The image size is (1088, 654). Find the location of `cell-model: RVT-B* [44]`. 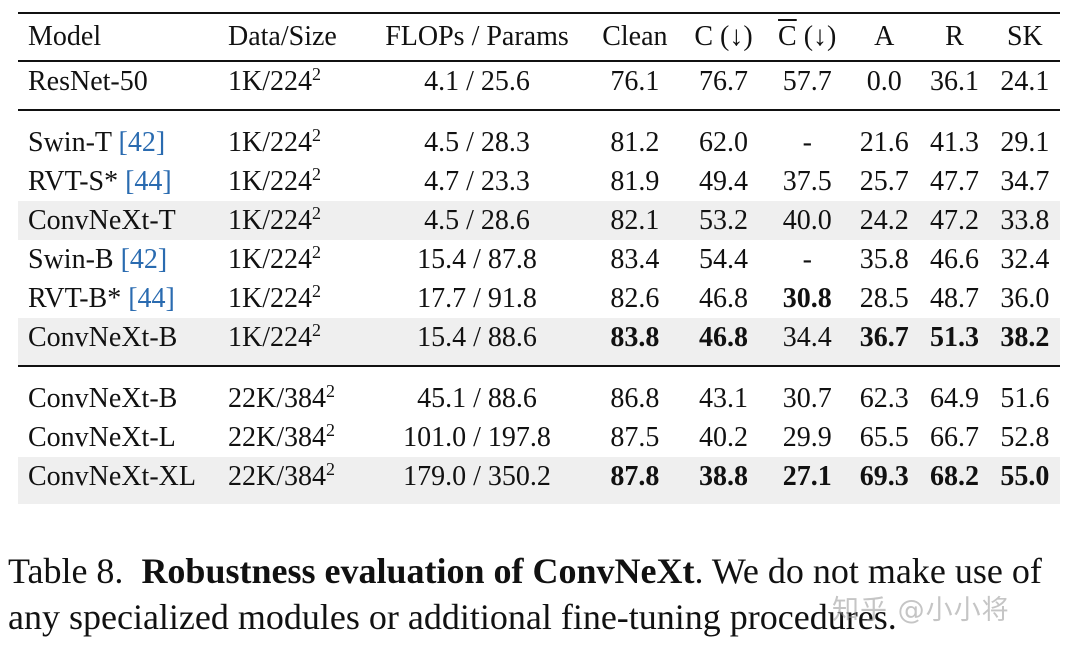

cell-model: RVT-B* [44] is located at coordinates (123, 298).